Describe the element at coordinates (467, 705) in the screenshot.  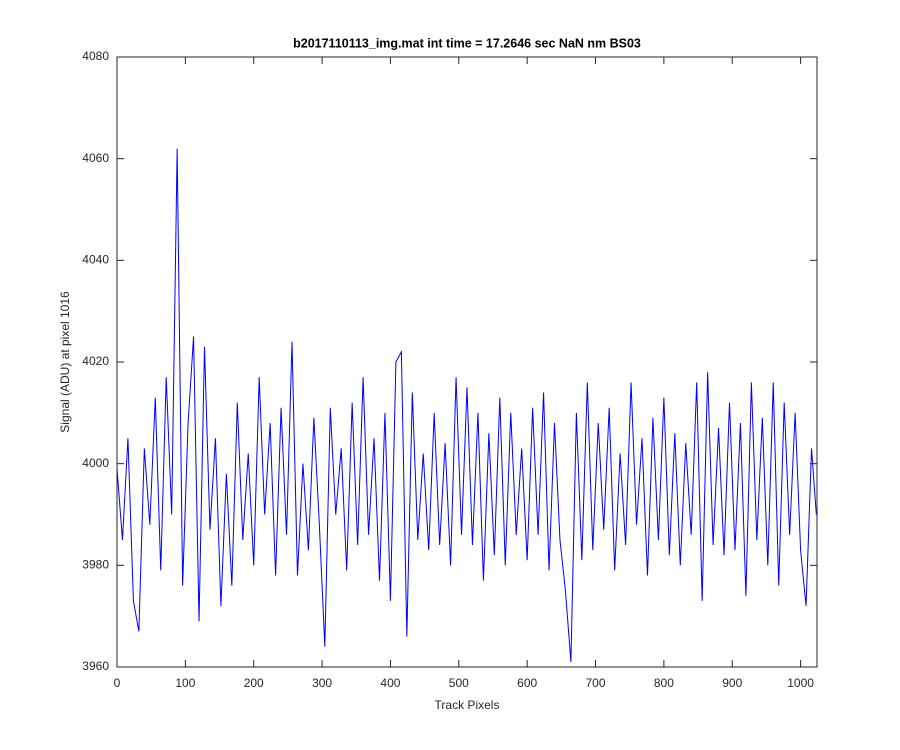
I see `x-axis-label: Track Pixels` at that location.